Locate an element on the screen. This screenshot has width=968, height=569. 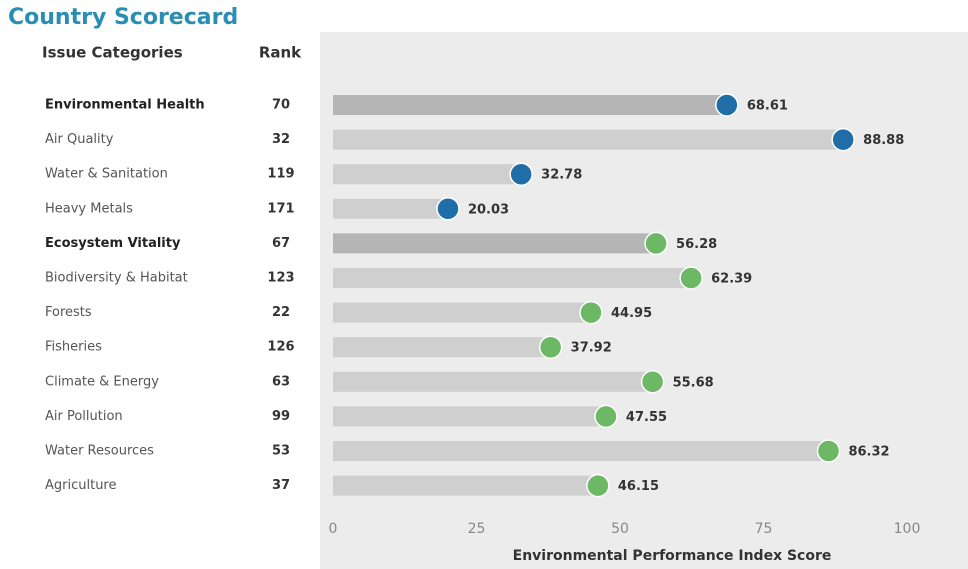
category-label: Ecosystem Vitality is located at coordinates (113, 243).